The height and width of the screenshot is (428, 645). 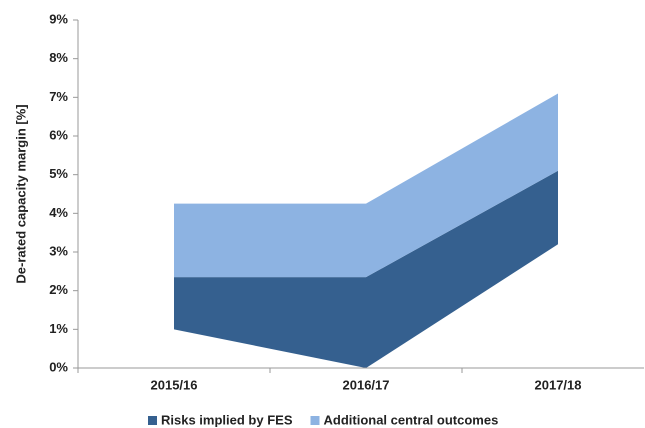 What do you see at coordinates (20, 193) in the screenshot?
I see `y-axis-label: De-rated capacity margin [%]` at bounding box center [20, 193].